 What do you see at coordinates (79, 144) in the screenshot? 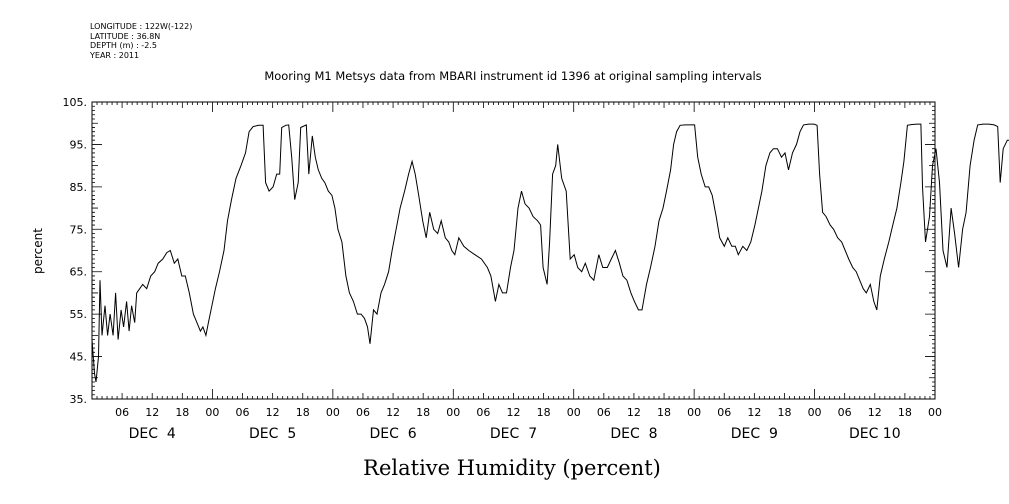
I see `y-tick-label: 95.` at bounding box center [79, 144].